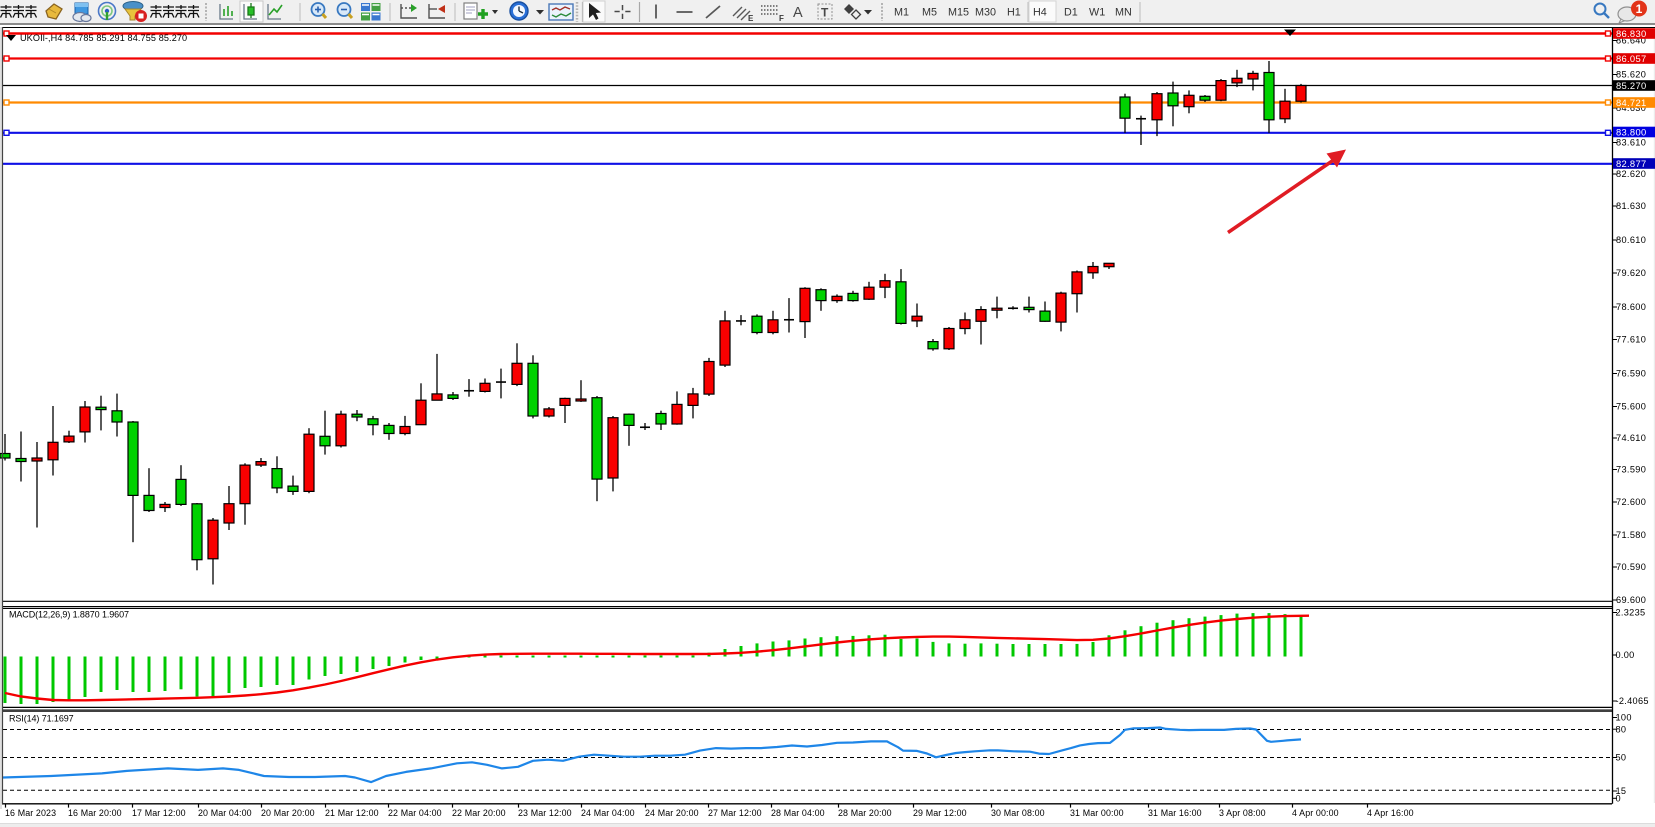  What do you see at coordinates (1621, 729) in the screenshot?
I see `svg-text: 80` at bounding box center [1621, 729].